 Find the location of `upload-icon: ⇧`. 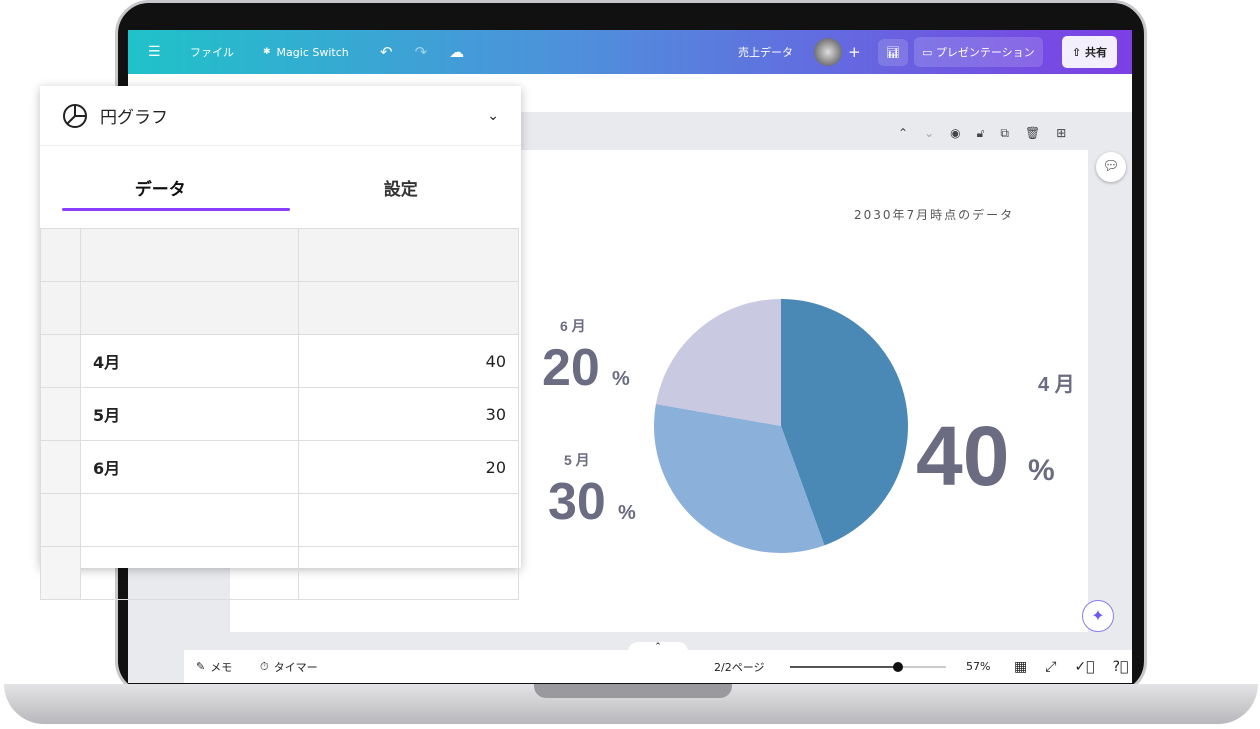

upload-icon: ⇧ is located at coordinates (1079, 52).